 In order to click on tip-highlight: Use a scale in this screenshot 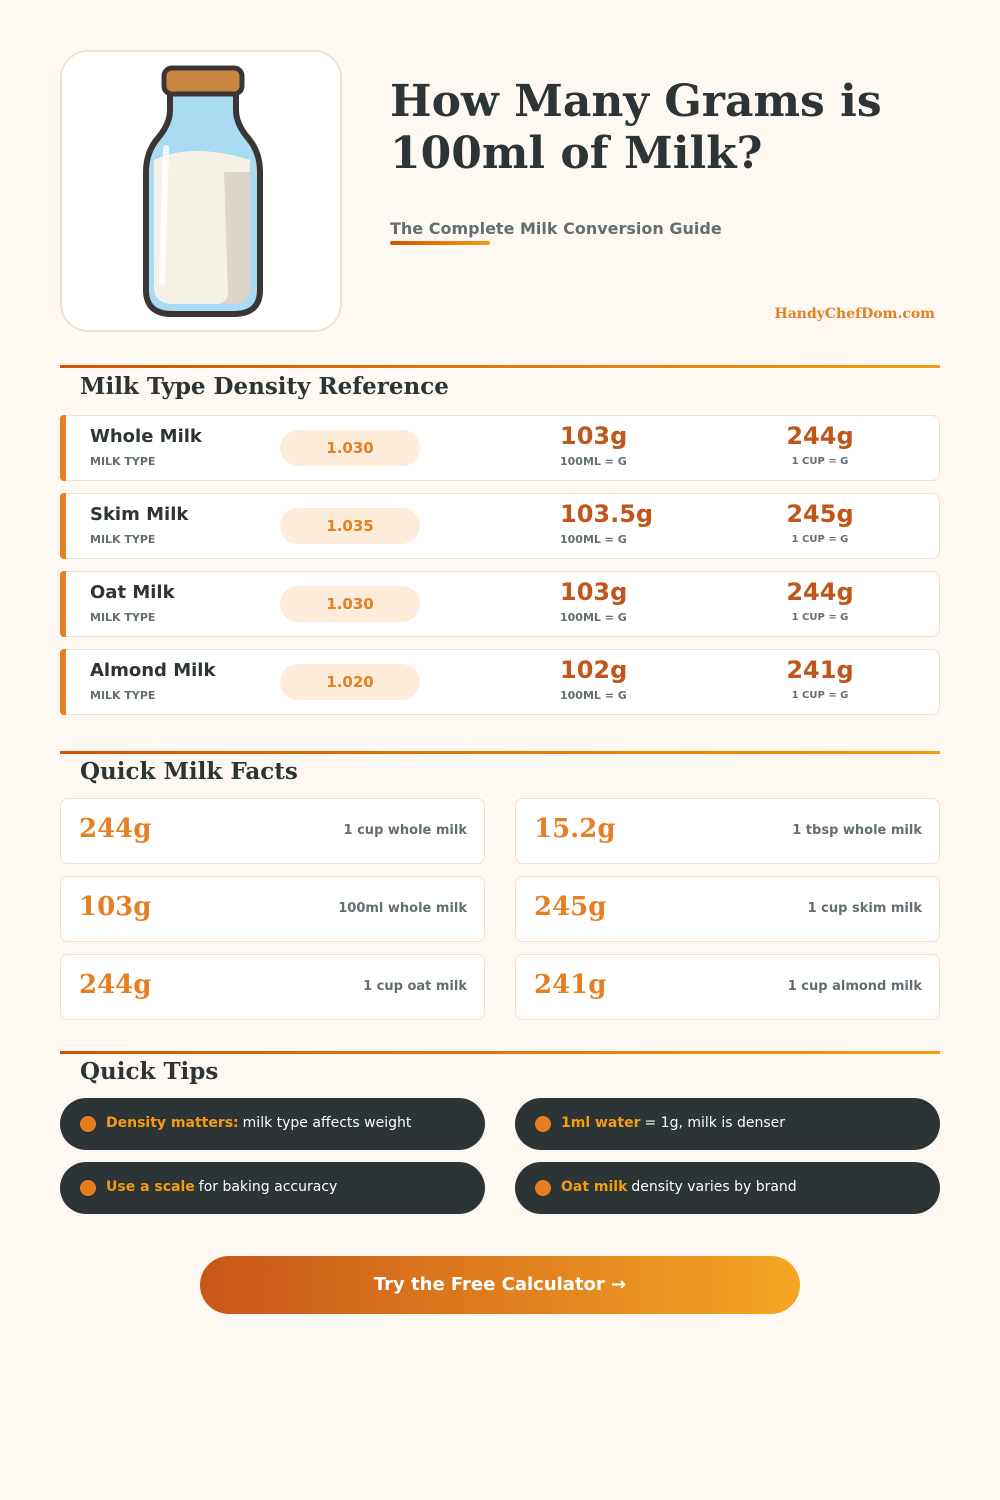, I will do `click(150, 1187)`.